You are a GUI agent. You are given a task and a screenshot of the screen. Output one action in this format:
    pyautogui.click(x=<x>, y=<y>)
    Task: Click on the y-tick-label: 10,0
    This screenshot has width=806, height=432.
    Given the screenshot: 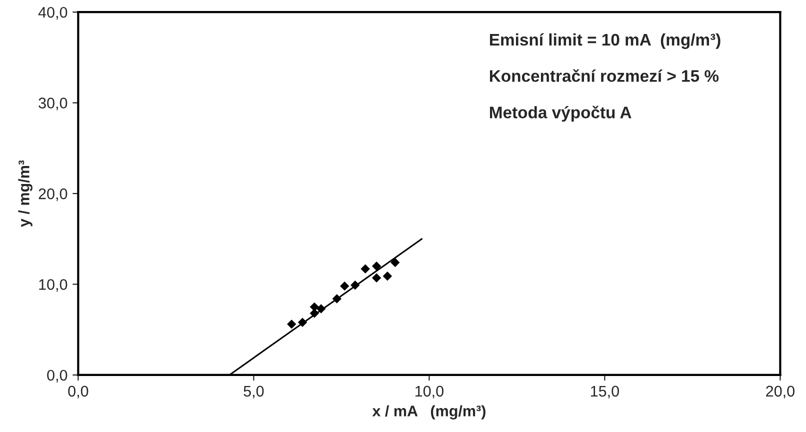 What is the action you would take?
    pyautogui.click(x=53, y=285)
    